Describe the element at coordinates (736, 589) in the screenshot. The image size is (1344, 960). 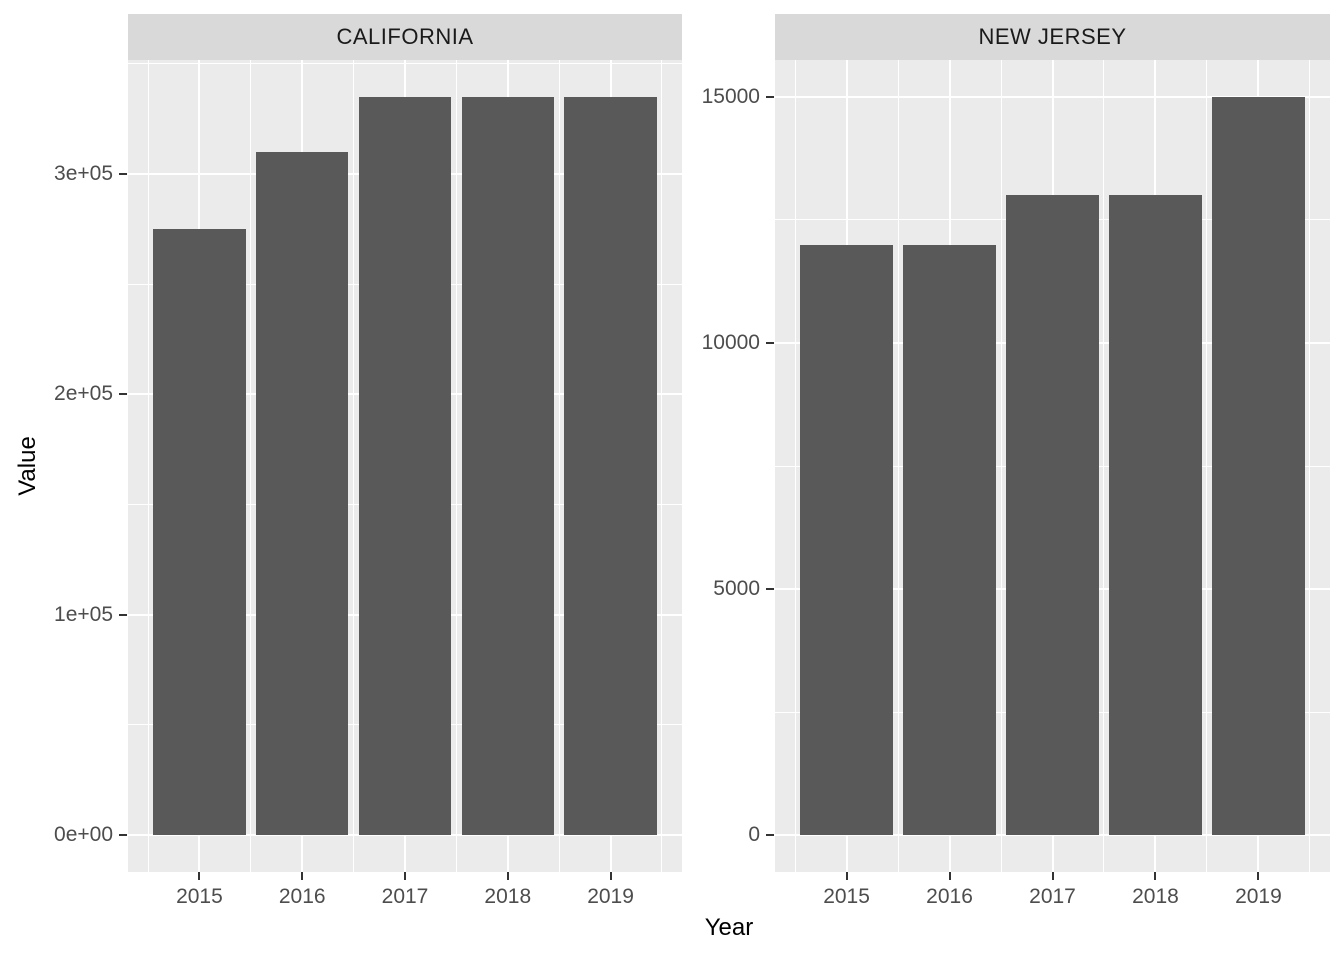
I see `y-axis-tick-label: 5000` at that location.